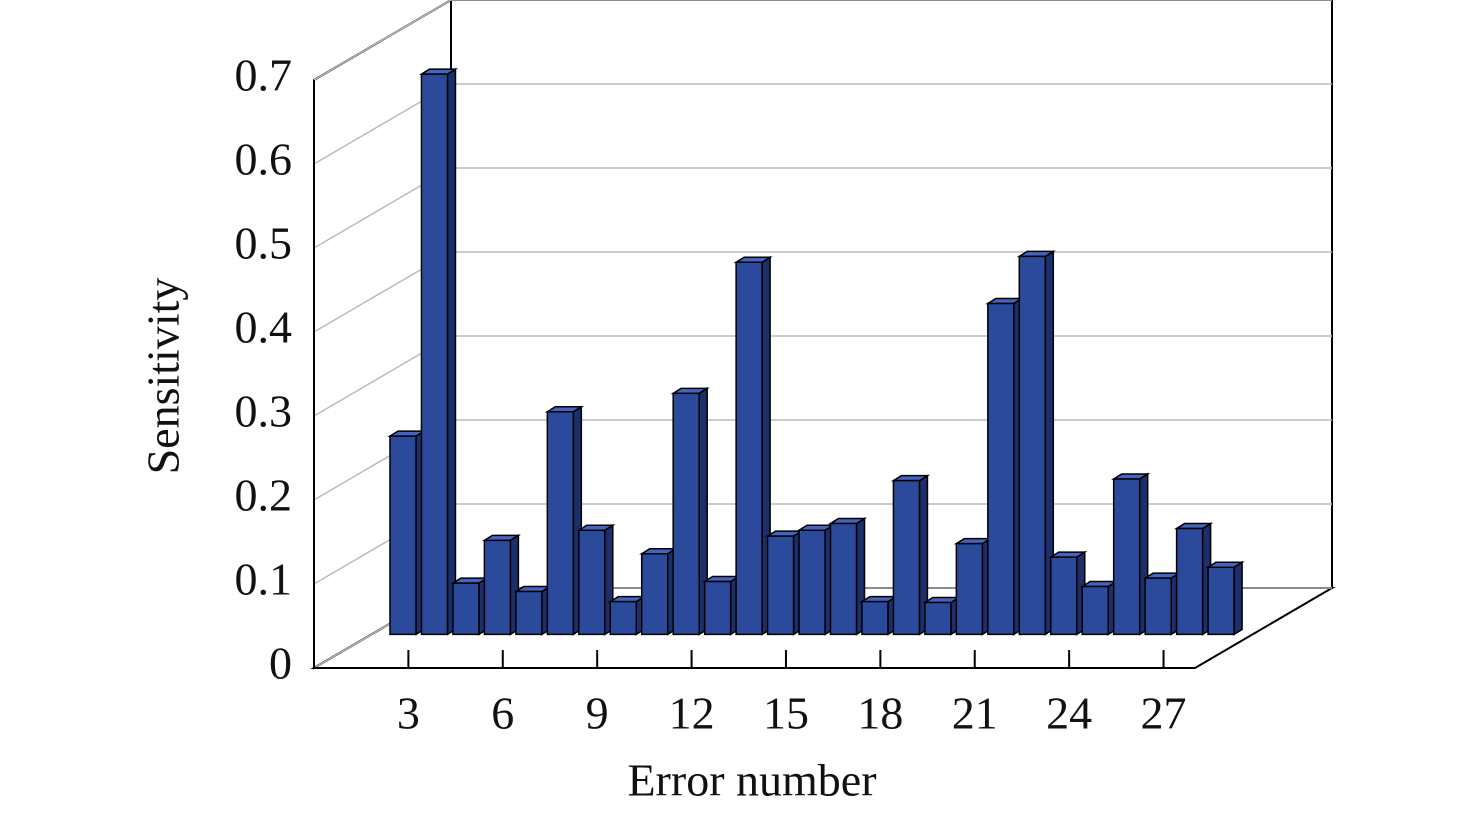 The width and height of the screenshot is (1476, 819). Describe the element at coordinates (692, 713) in the screenshot. I see `x-tick-label: 12` at that location.